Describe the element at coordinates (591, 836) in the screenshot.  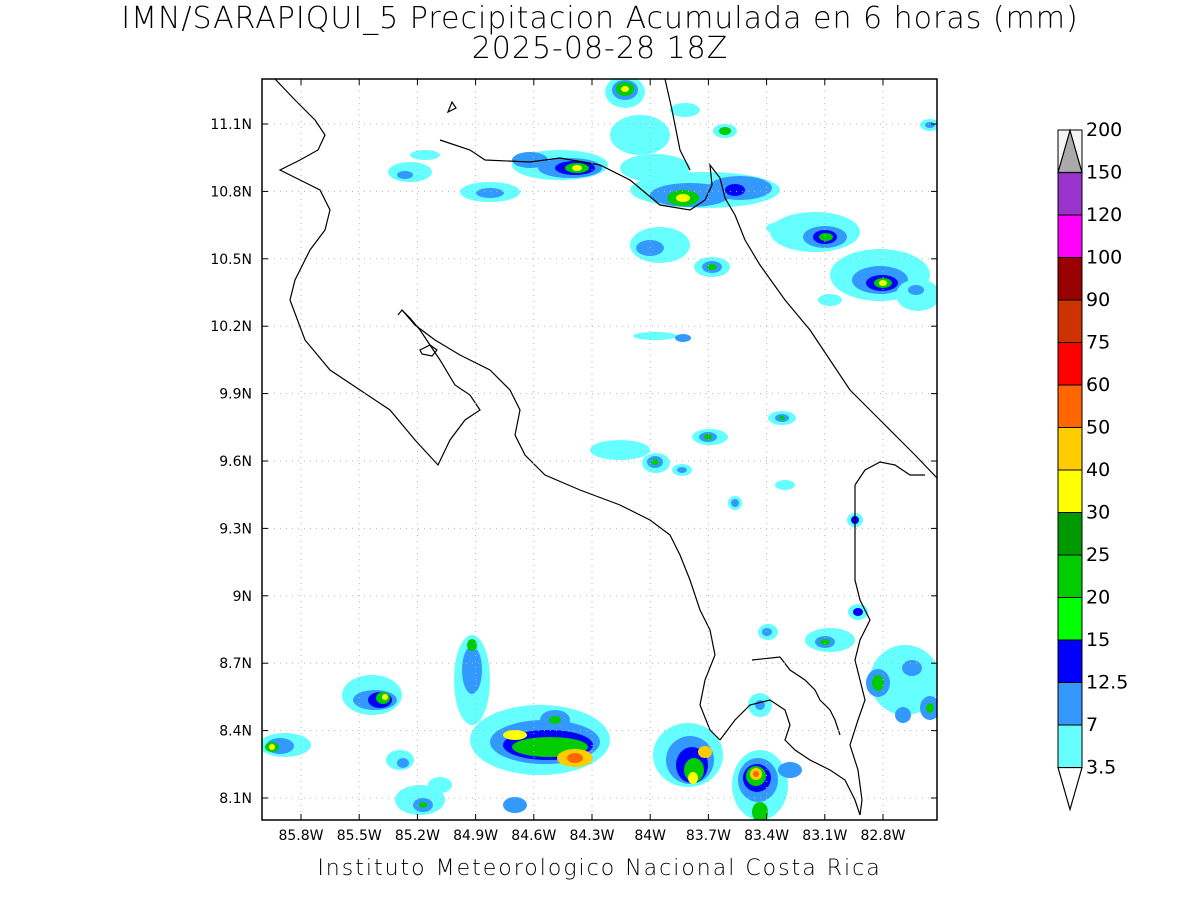
I see `lon-tick-label: 84.3W` at that location.